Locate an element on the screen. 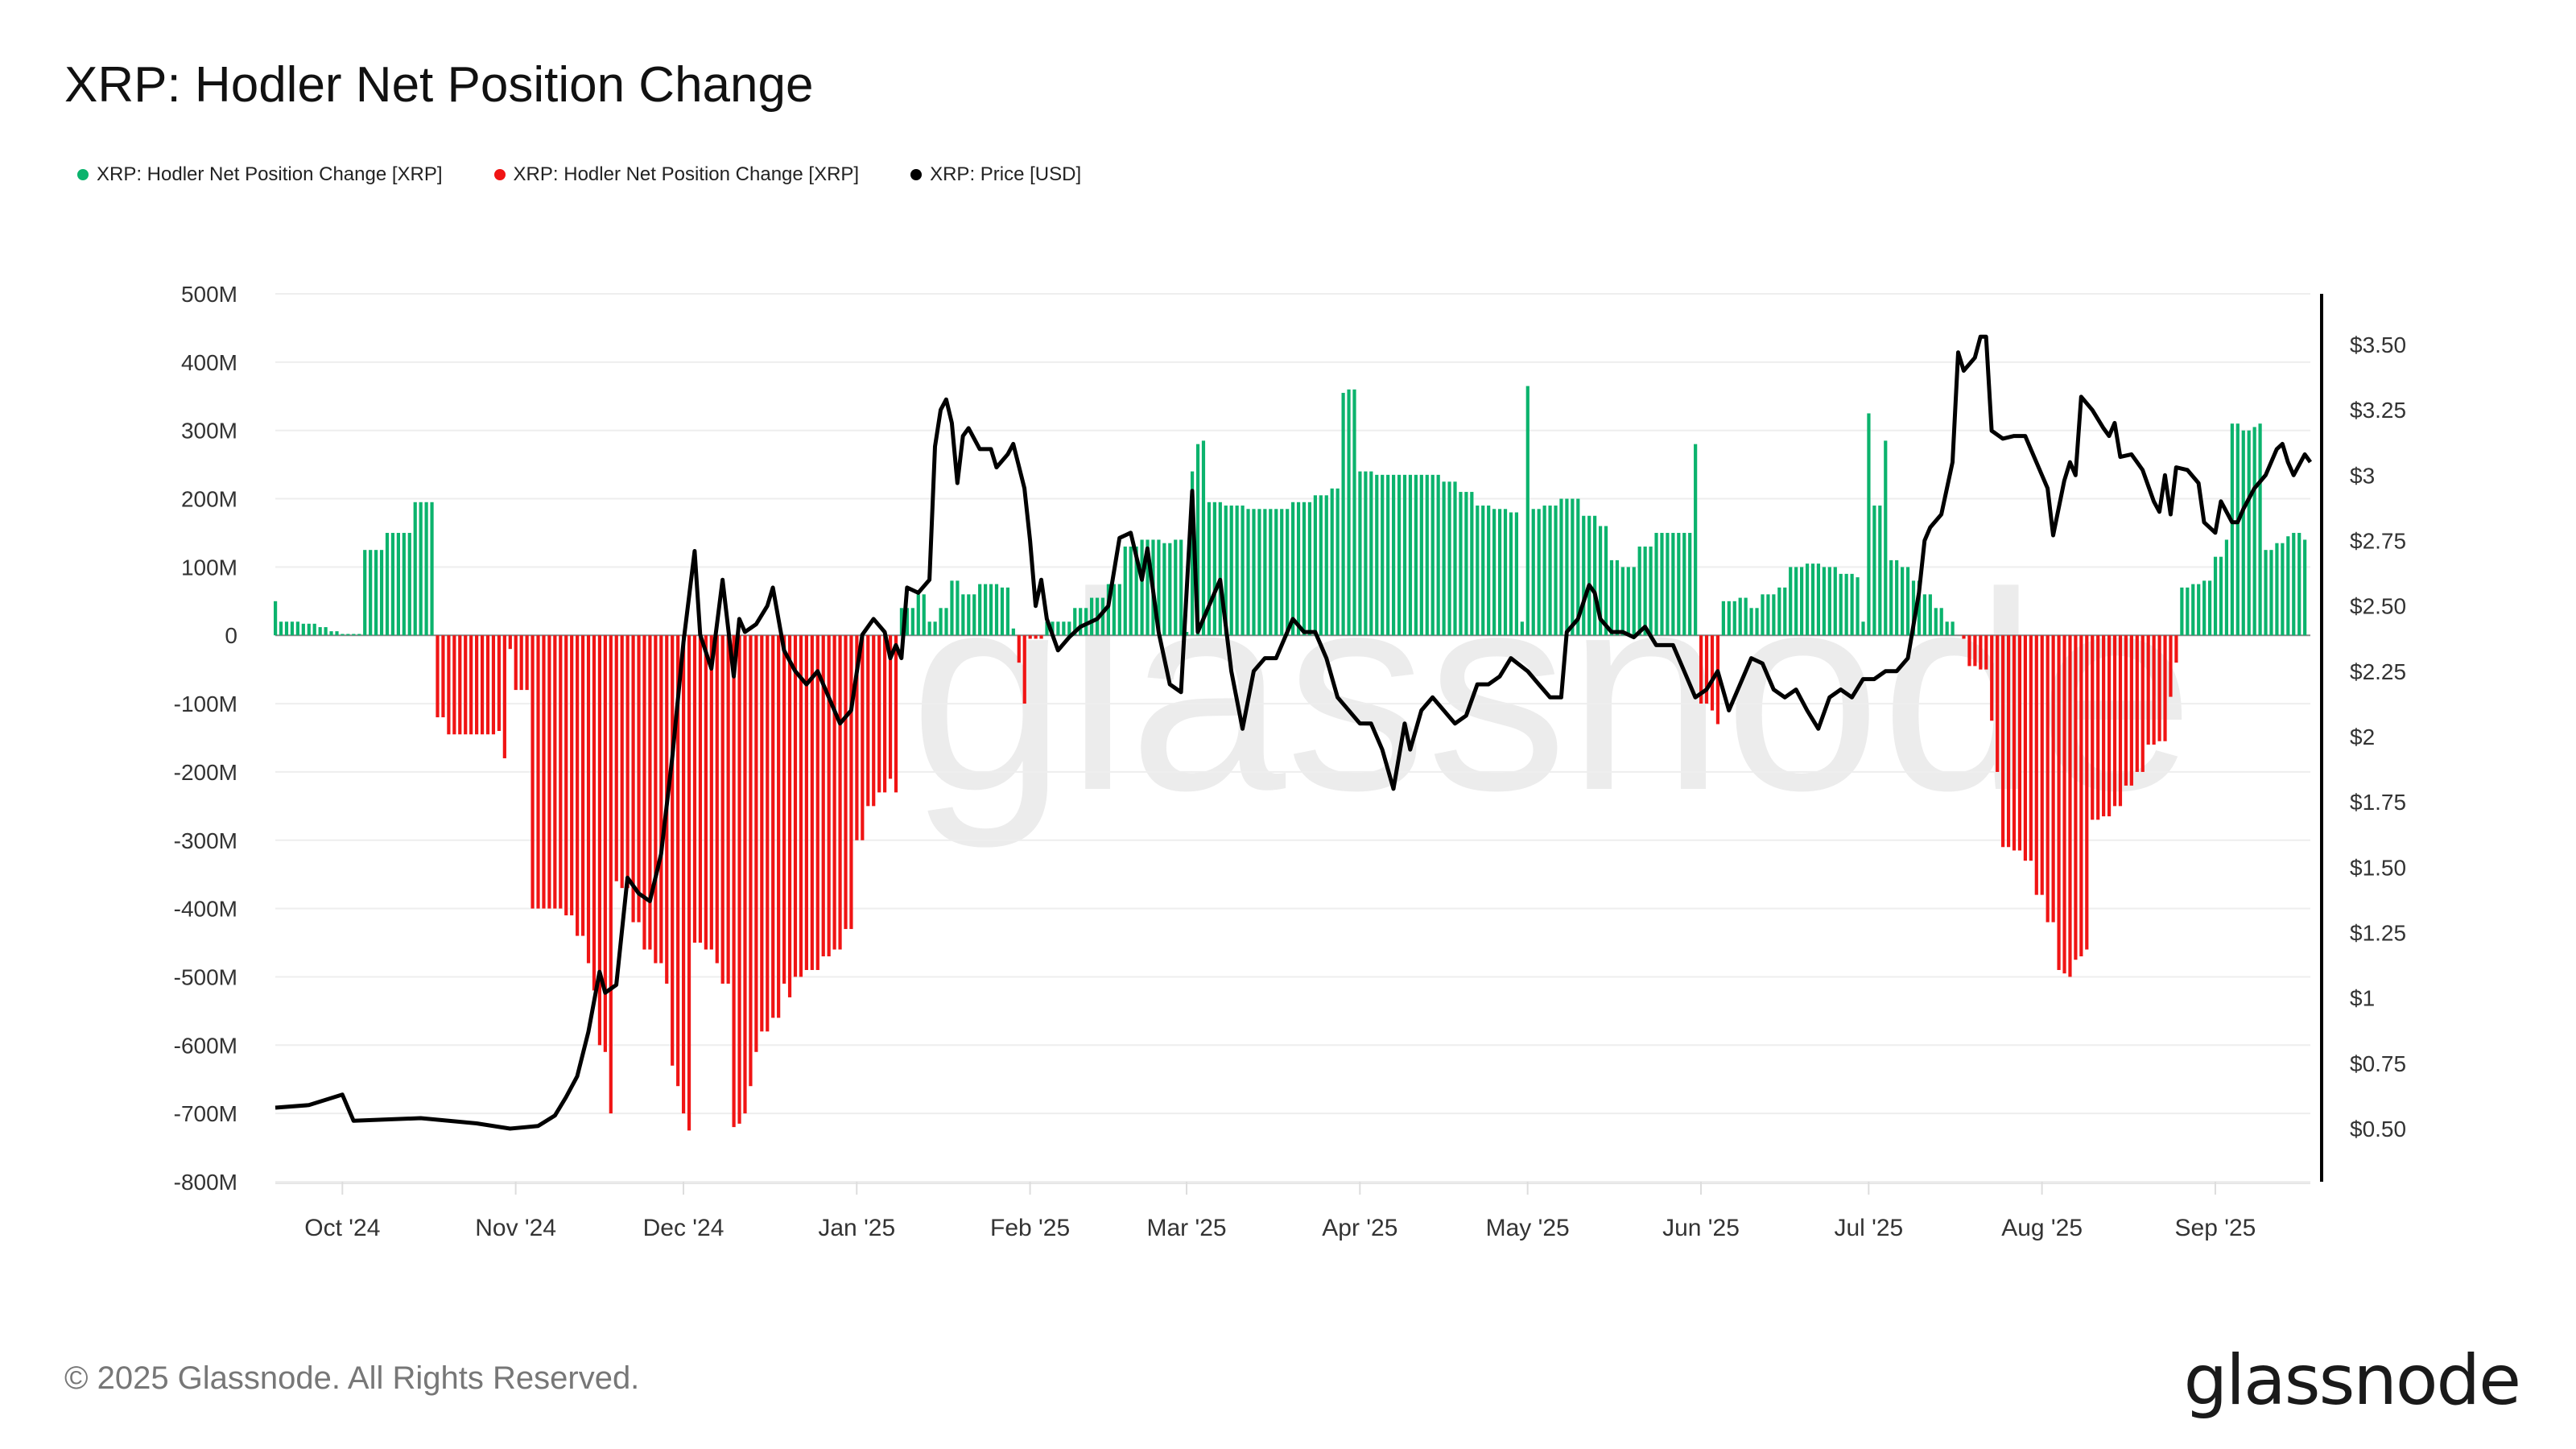 This screenshot has height=1449, width=2576. y2-tick-label: $3.50 is located at coordinates (2378, 344).